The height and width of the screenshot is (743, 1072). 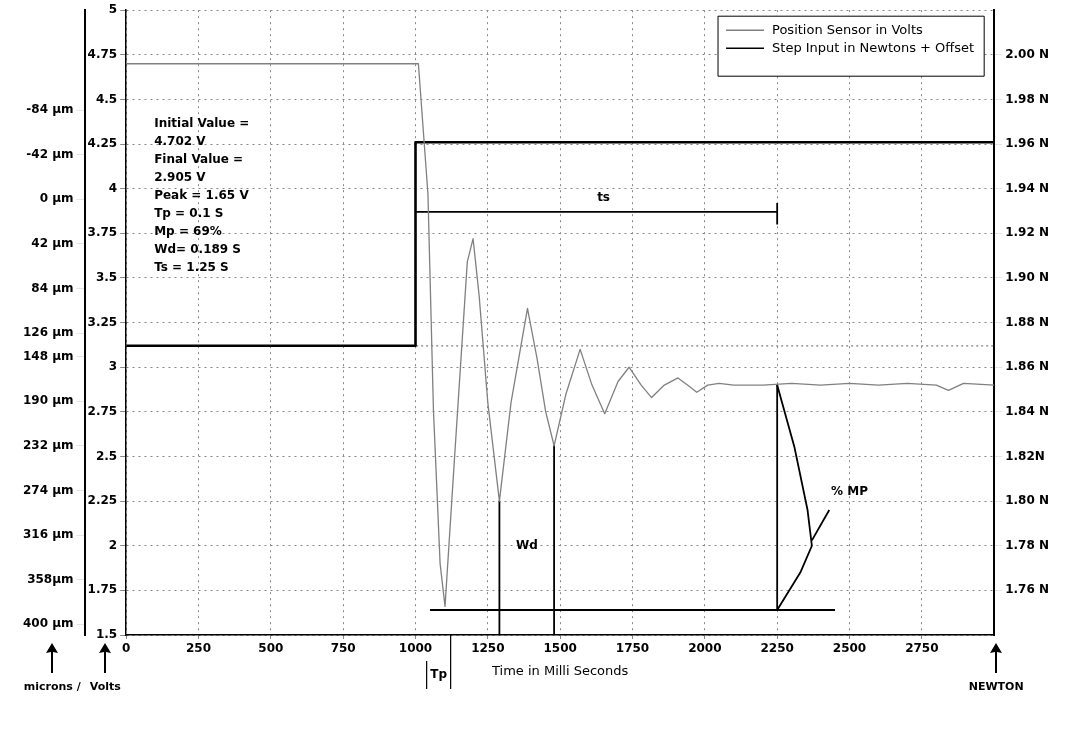 I want to click on y-axis-title: Volts, so click(x=105, y=686).